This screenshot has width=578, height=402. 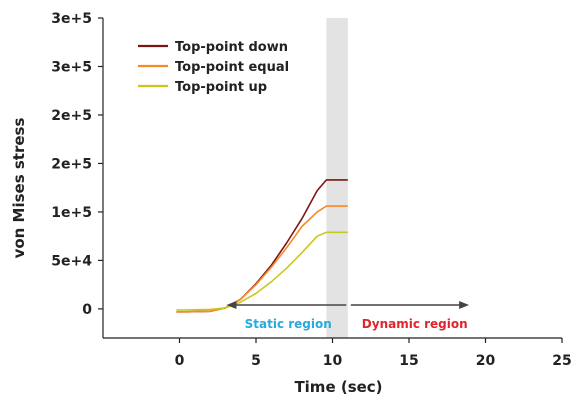 I want to click on shaded-transition-band, so click(x=337, y=178).